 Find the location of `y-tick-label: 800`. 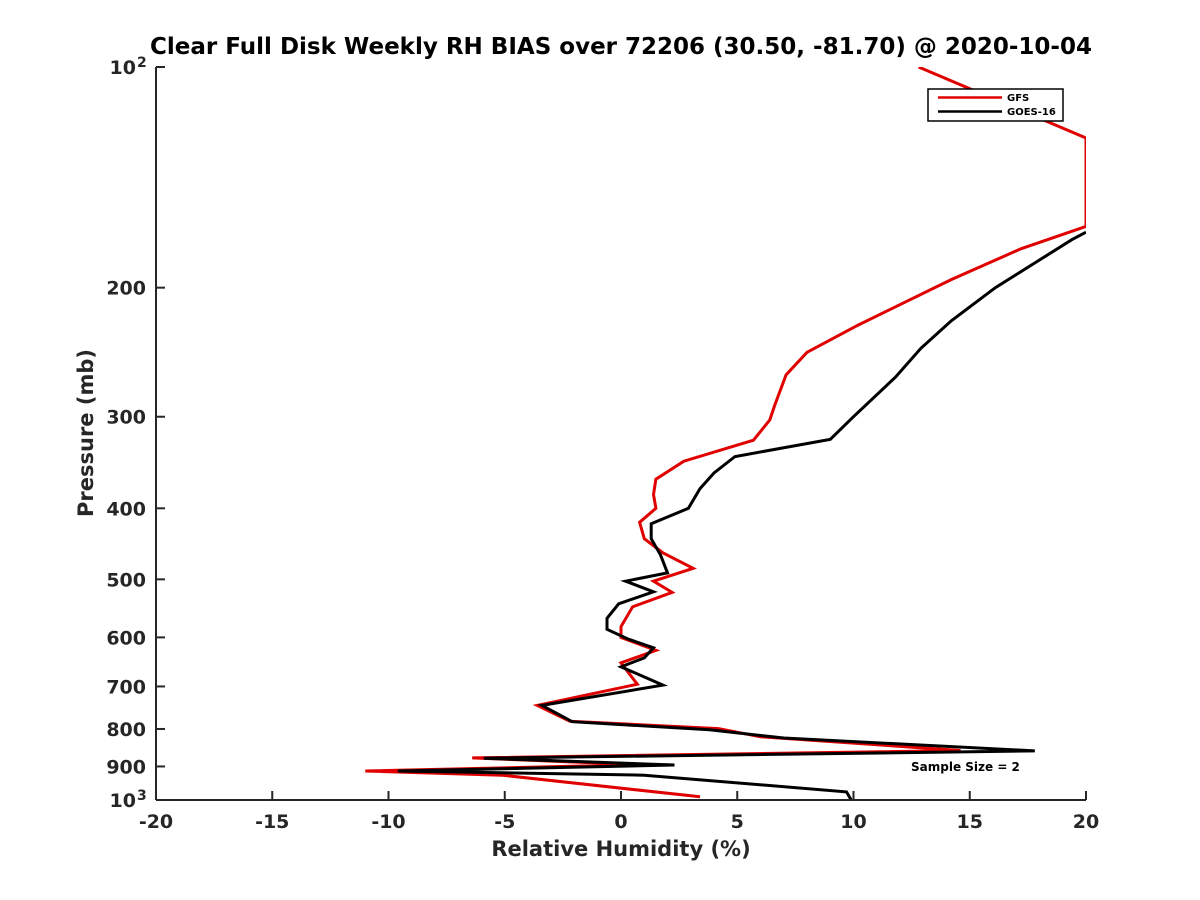

y-tick-label: 800 is located at coordinates (126, 730).